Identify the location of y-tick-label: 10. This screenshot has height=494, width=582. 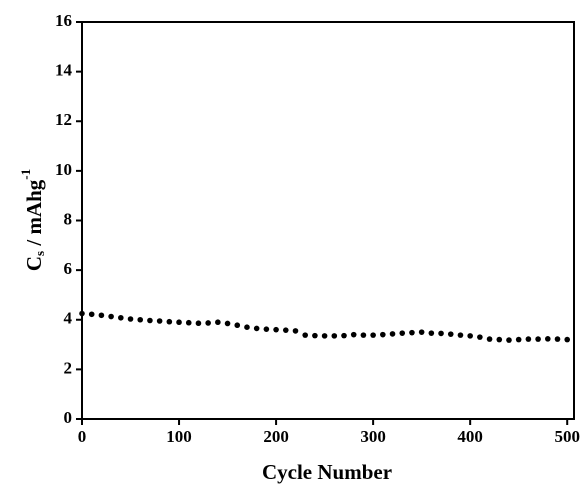
(63, 169).